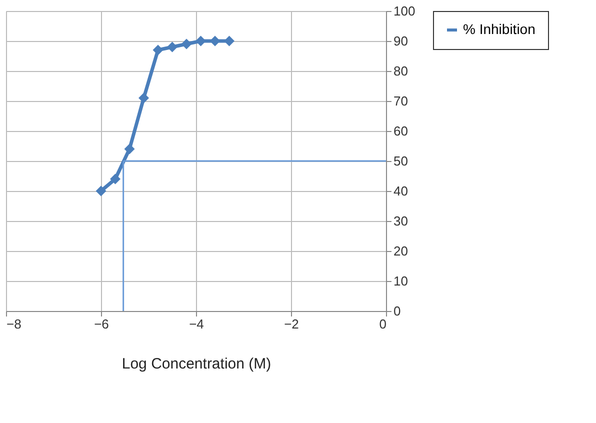  I want to click on y-tick-label: 40, so click(401, 191).